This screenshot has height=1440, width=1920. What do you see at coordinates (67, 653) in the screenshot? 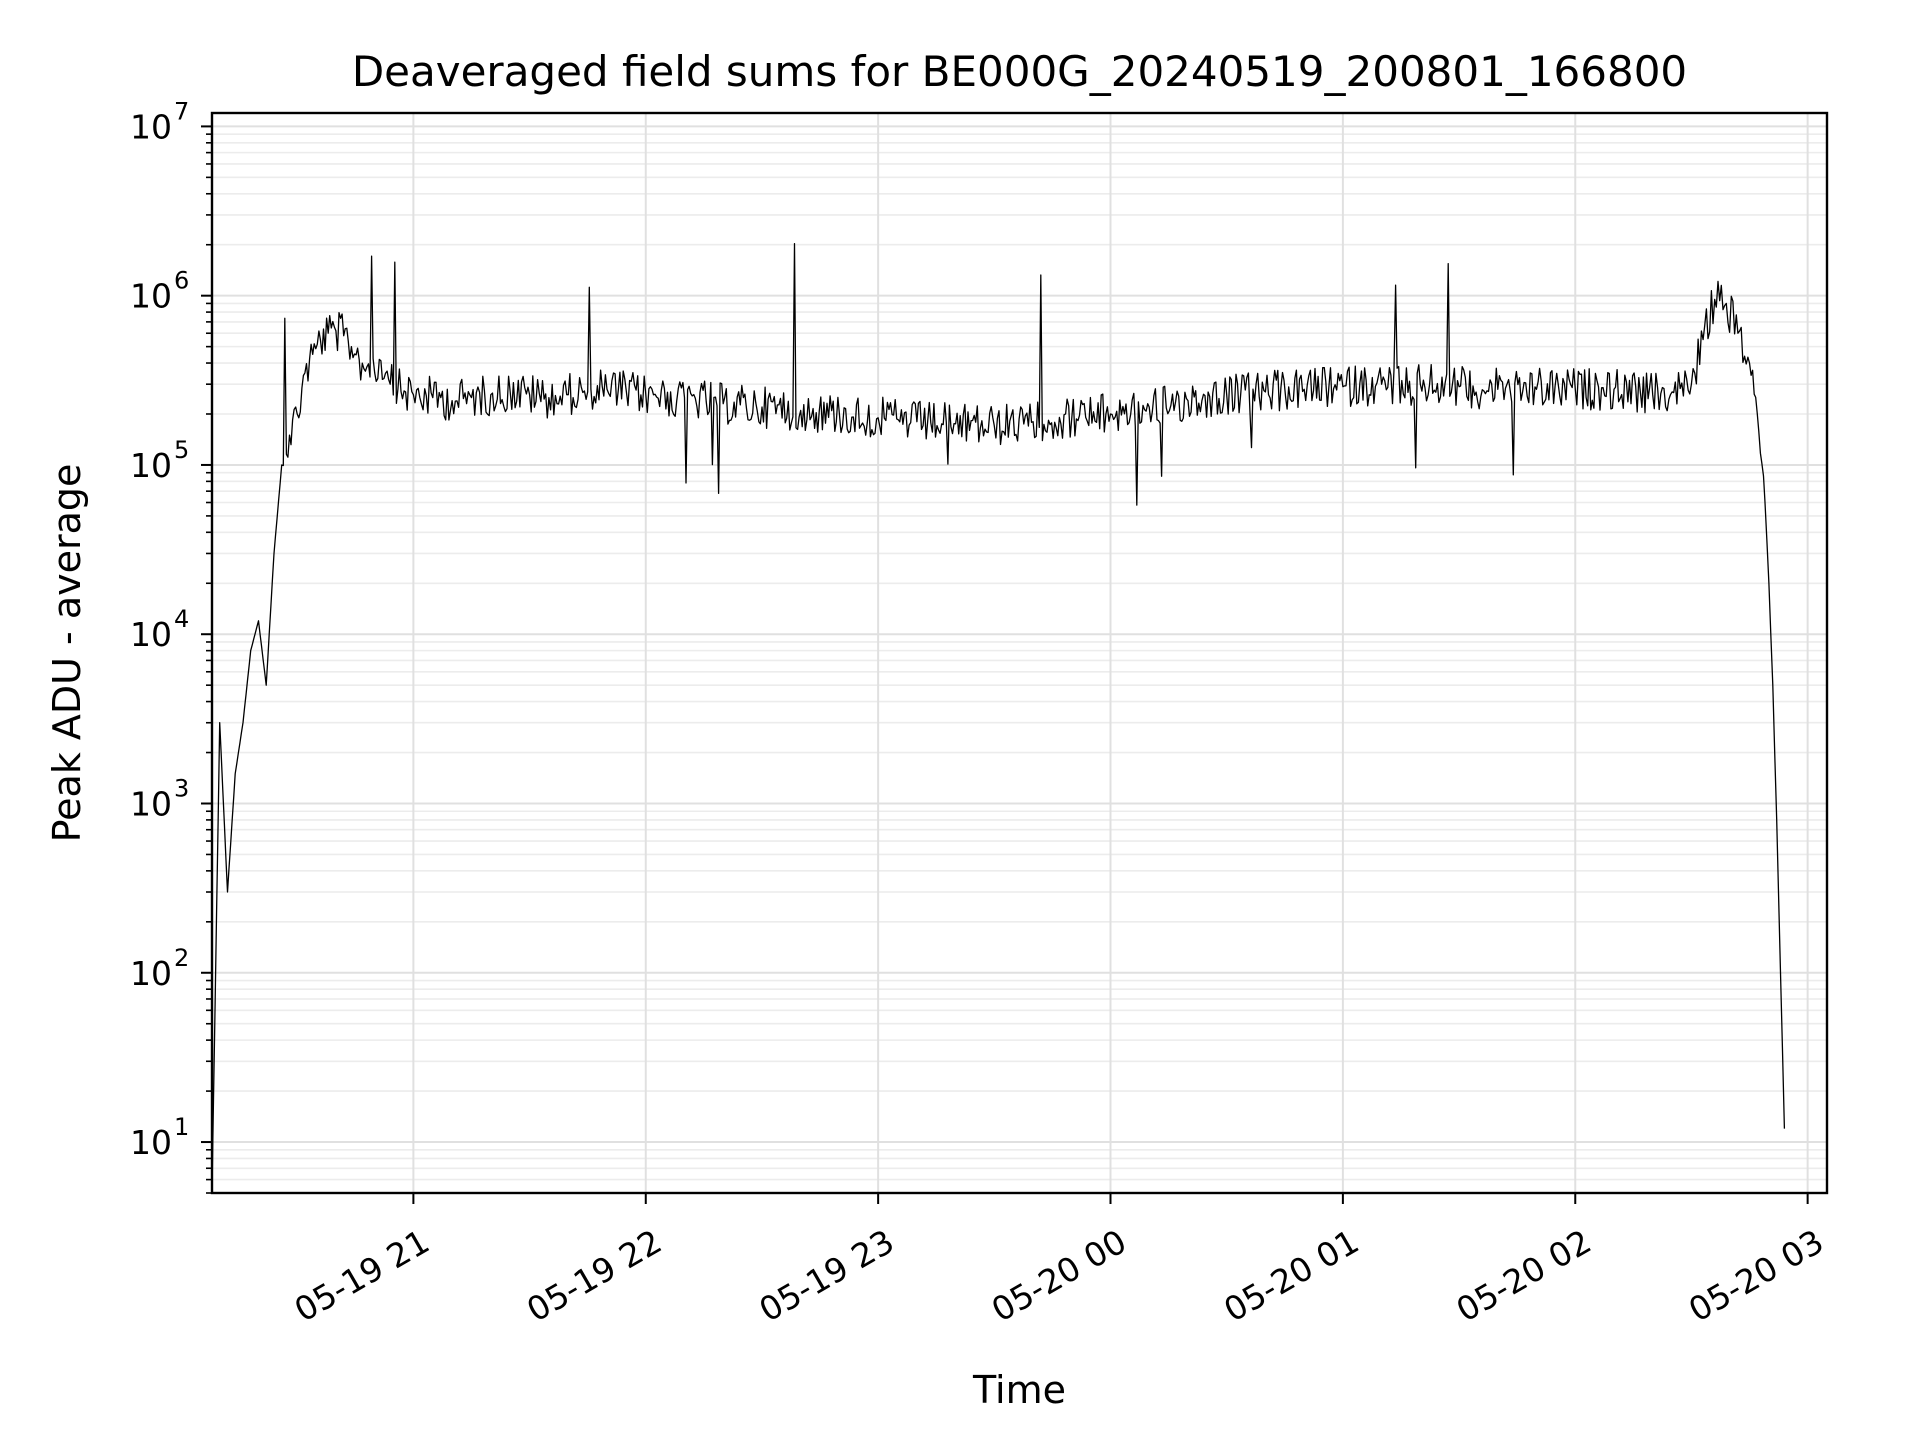
I see `y-axis-label: Peak ADU - average` at bounding box center [67, 653].